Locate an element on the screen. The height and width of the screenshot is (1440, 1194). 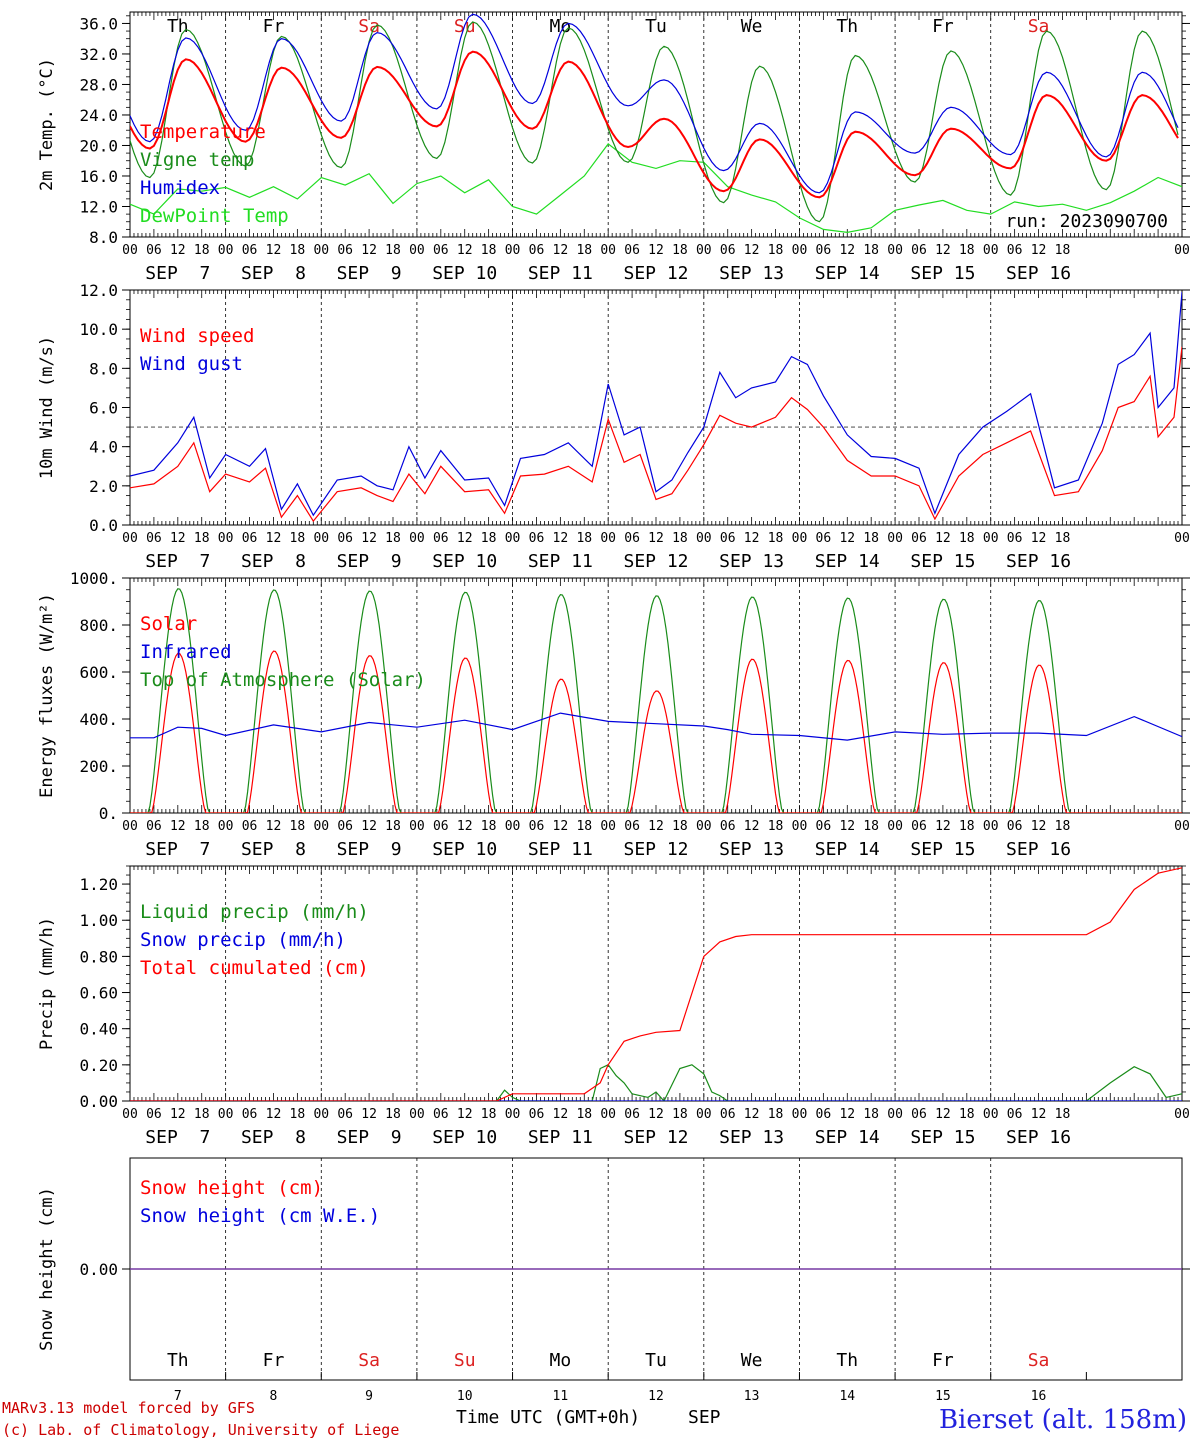
legend-entry: Wind speed is located at coordinates (197, 336).